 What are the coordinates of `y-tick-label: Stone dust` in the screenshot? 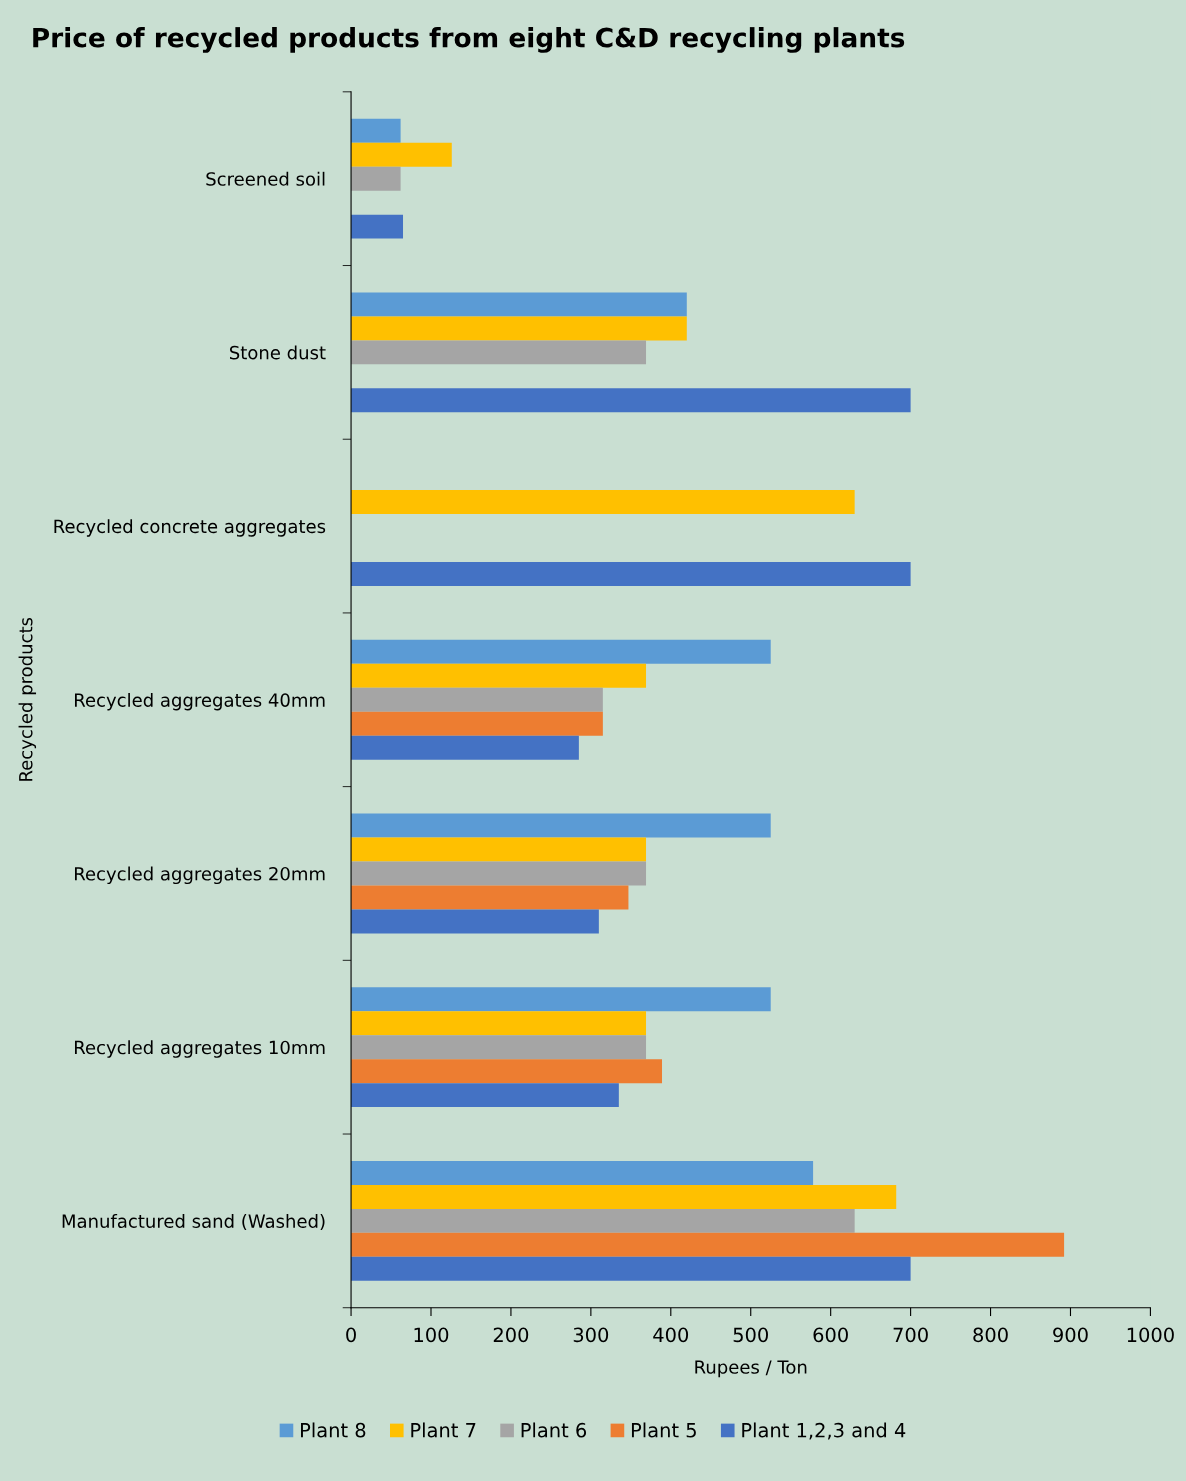 It's located at (277, 352).